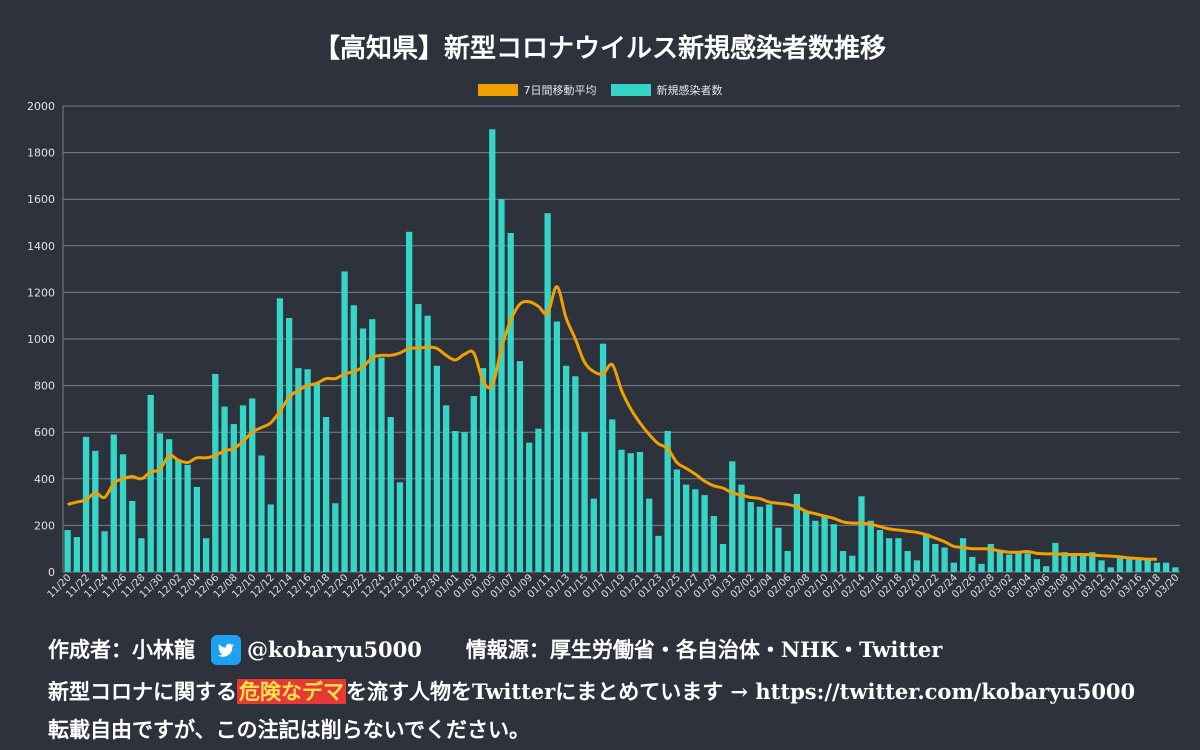 The height and width of the screenshot is (750, 1200). I want to click on twitter-icon, so click(226, 649).